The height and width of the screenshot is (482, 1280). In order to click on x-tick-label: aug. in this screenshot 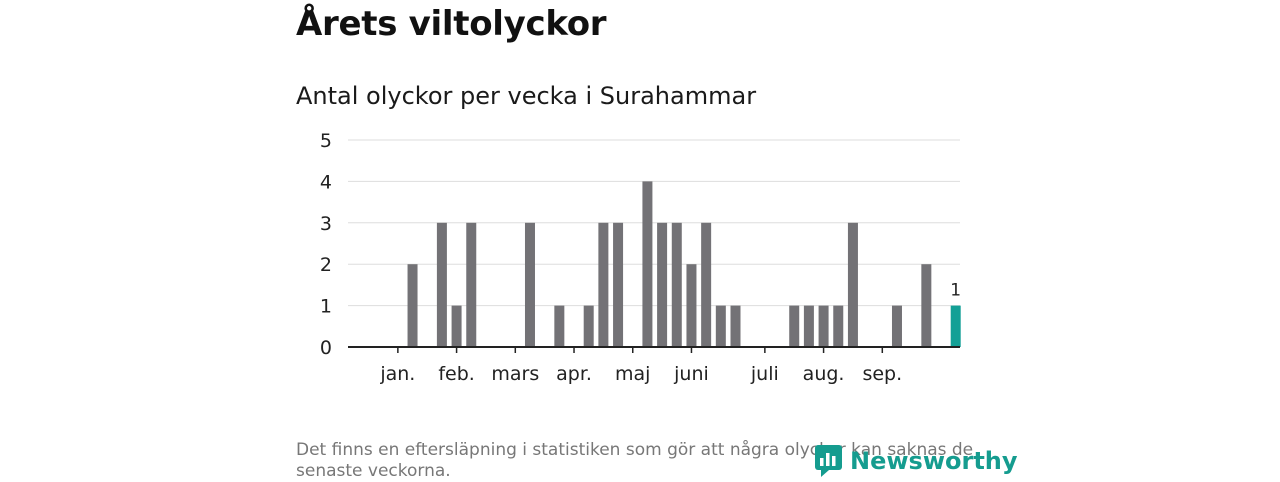, I will do `click(824, 374)`.